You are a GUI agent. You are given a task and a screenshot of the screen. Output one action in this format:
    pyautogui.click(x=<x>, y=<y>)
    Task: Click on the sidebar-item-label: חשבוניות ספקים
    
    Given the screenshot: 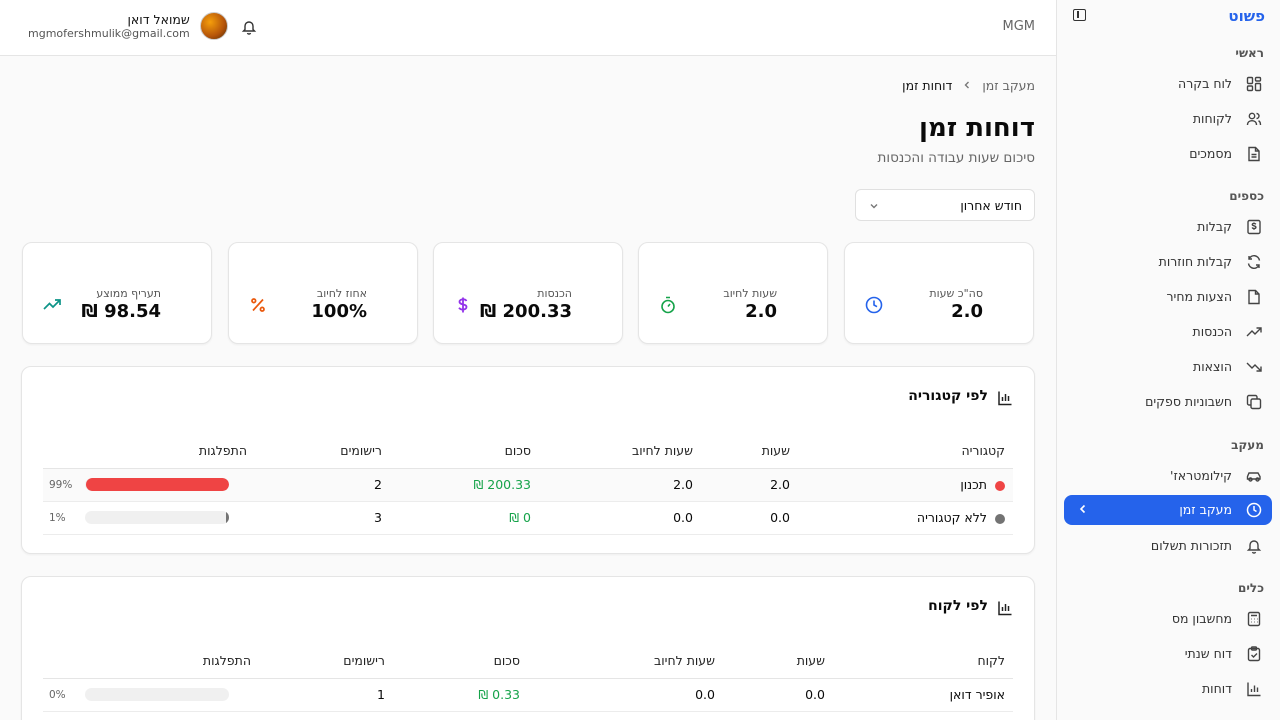 What is the action you would take?
    pyautogui.click(x=1188, y=401)
    